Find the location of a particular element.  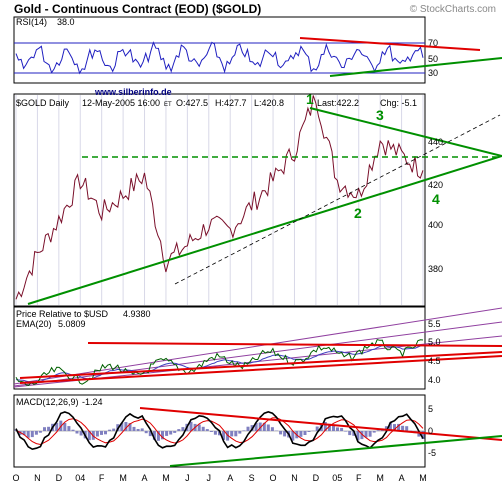

macd-resistance-trendline is located at coordinates (320, 424).